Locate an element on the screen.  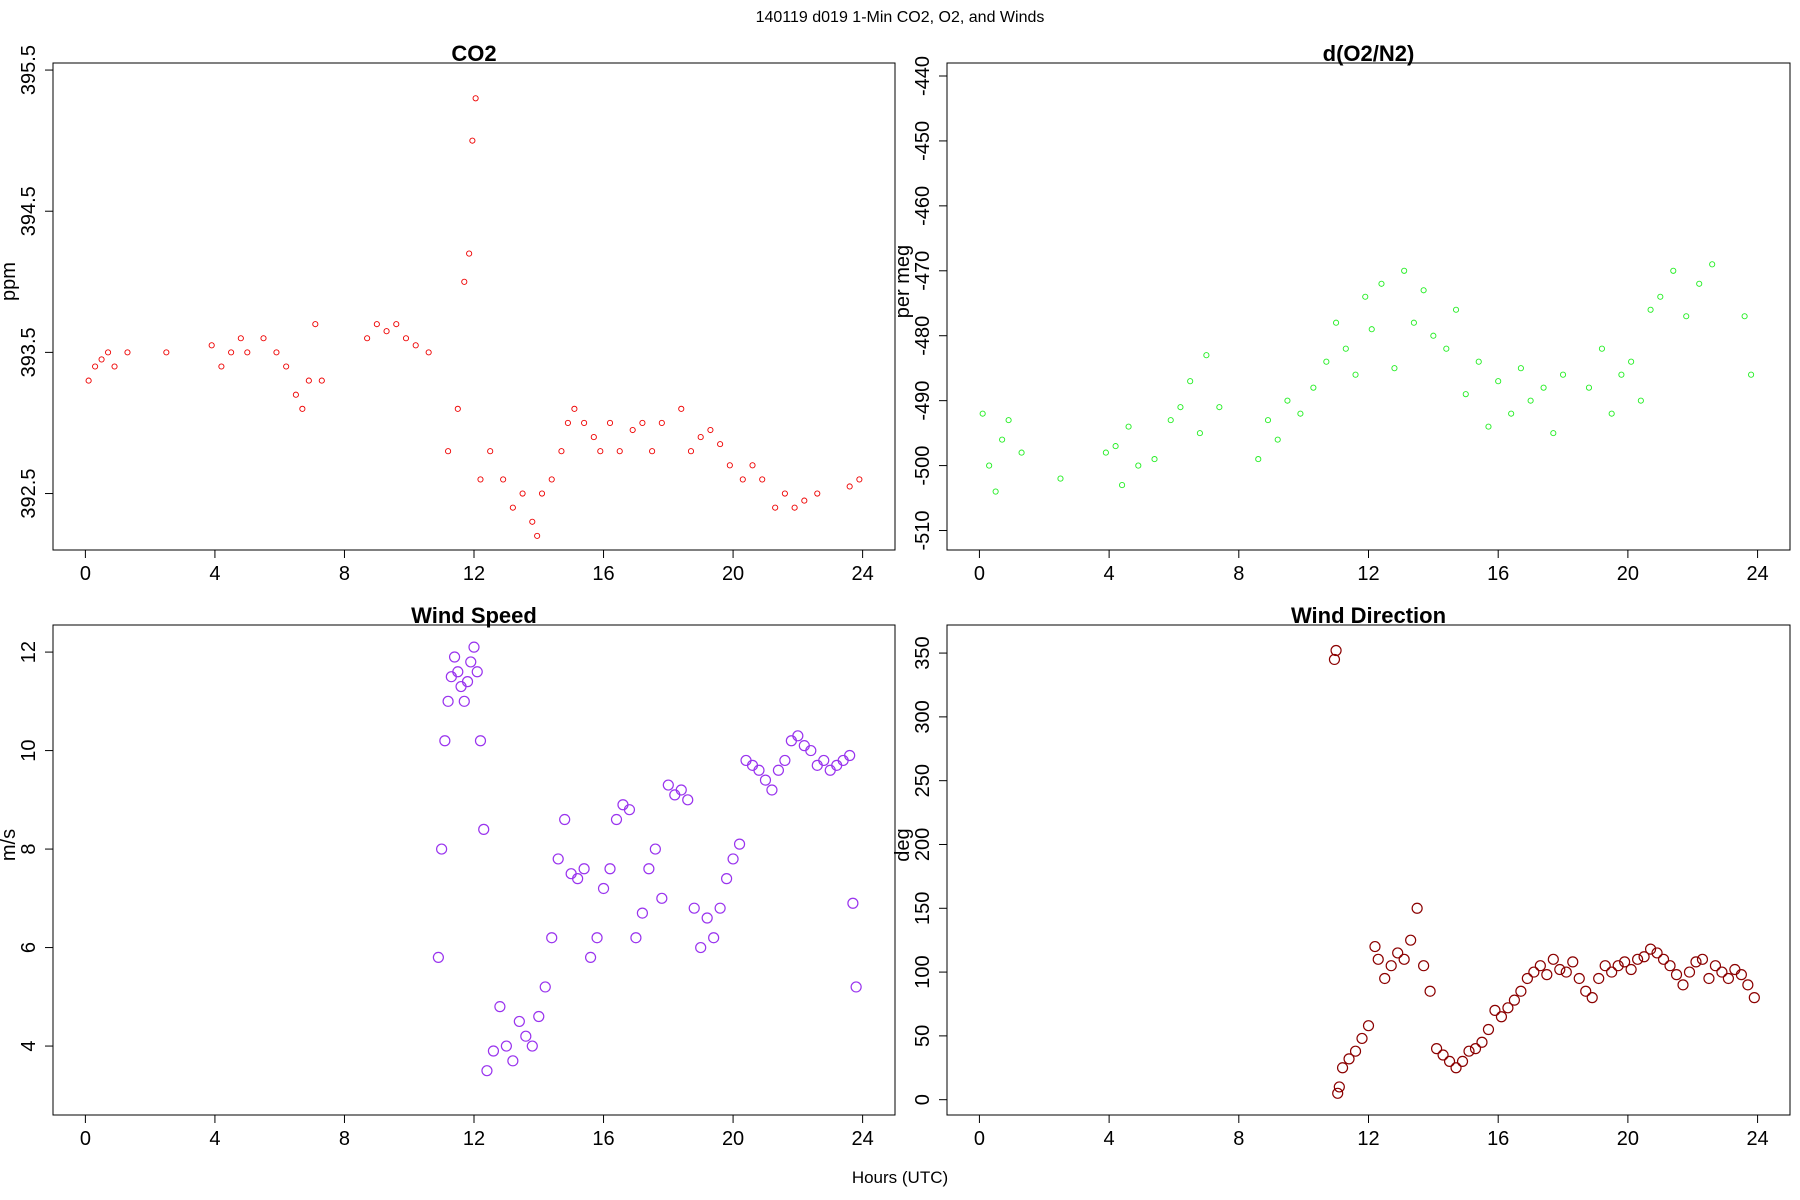
x-tick-label: 8 is located at coordinates (1238, 1139).